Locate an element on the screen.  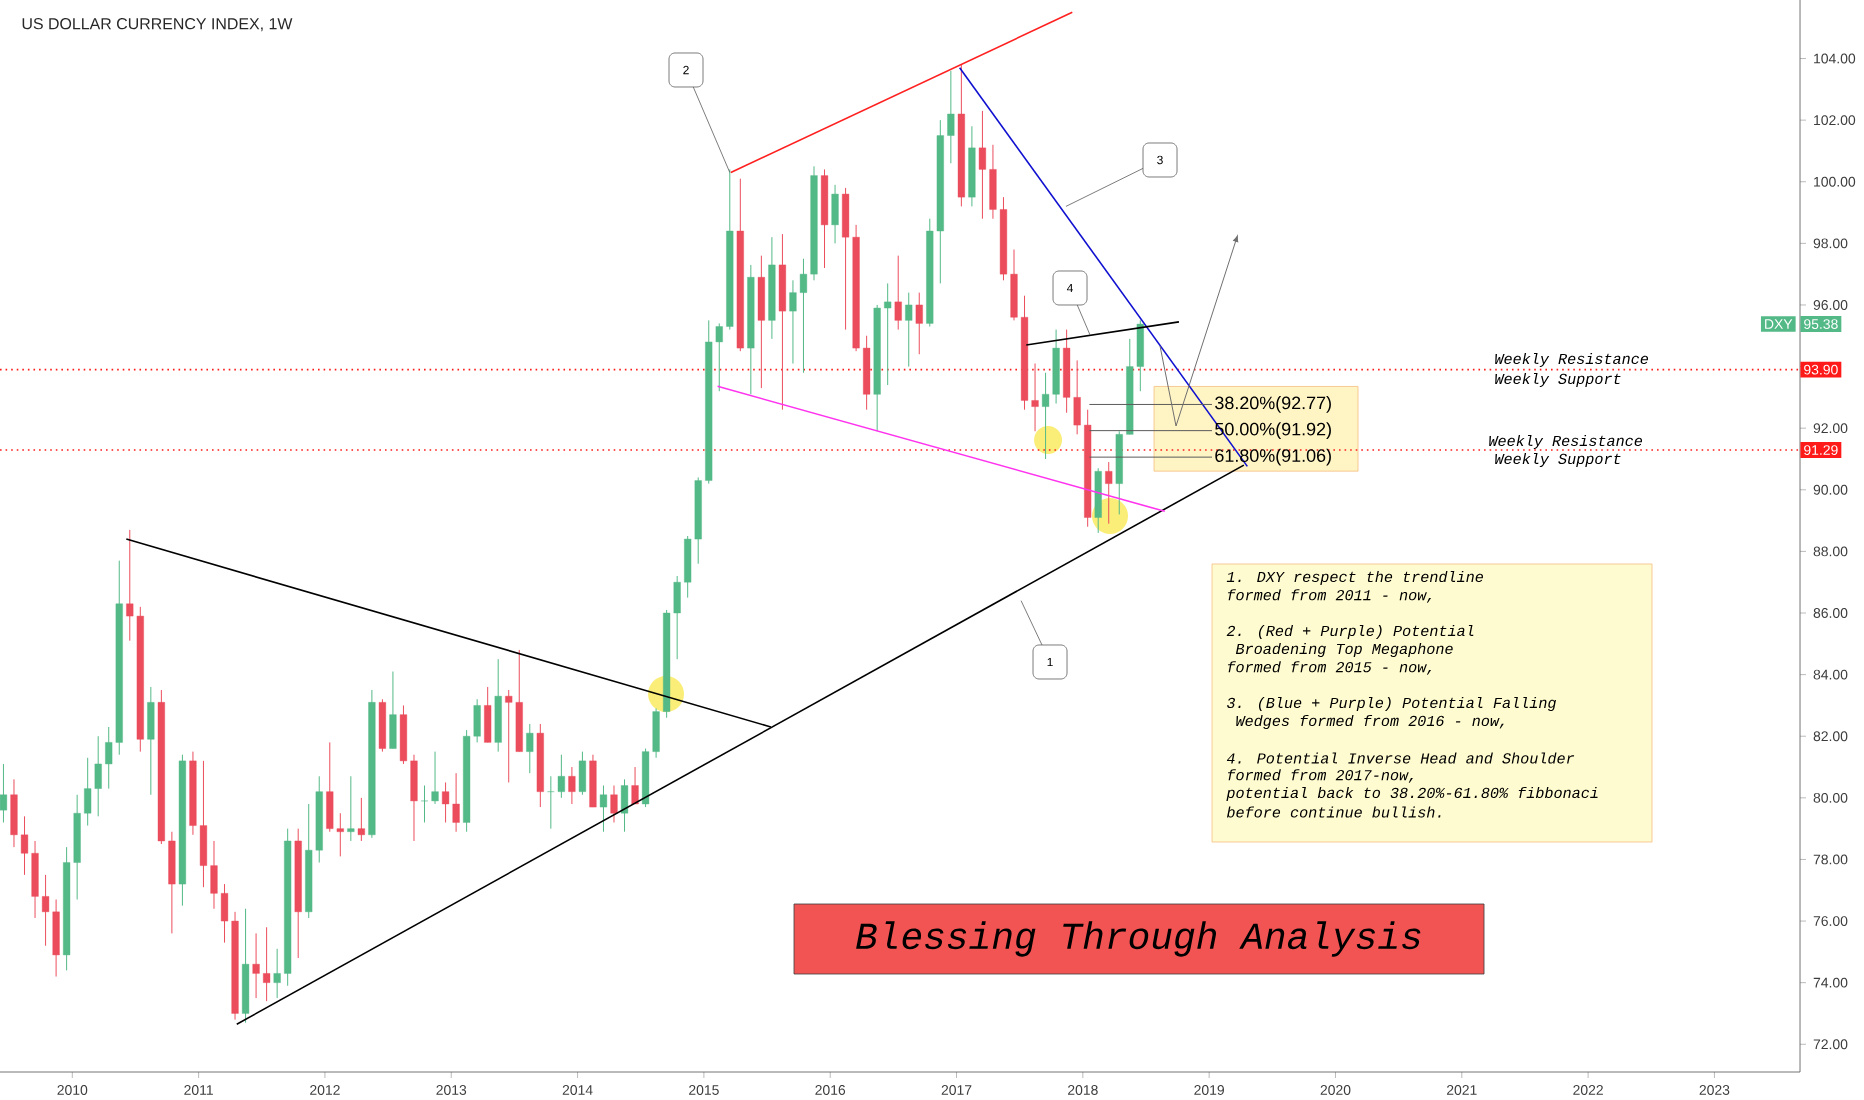
annotation: 38.20%(92.77) is located at coordinates (1273, 404).